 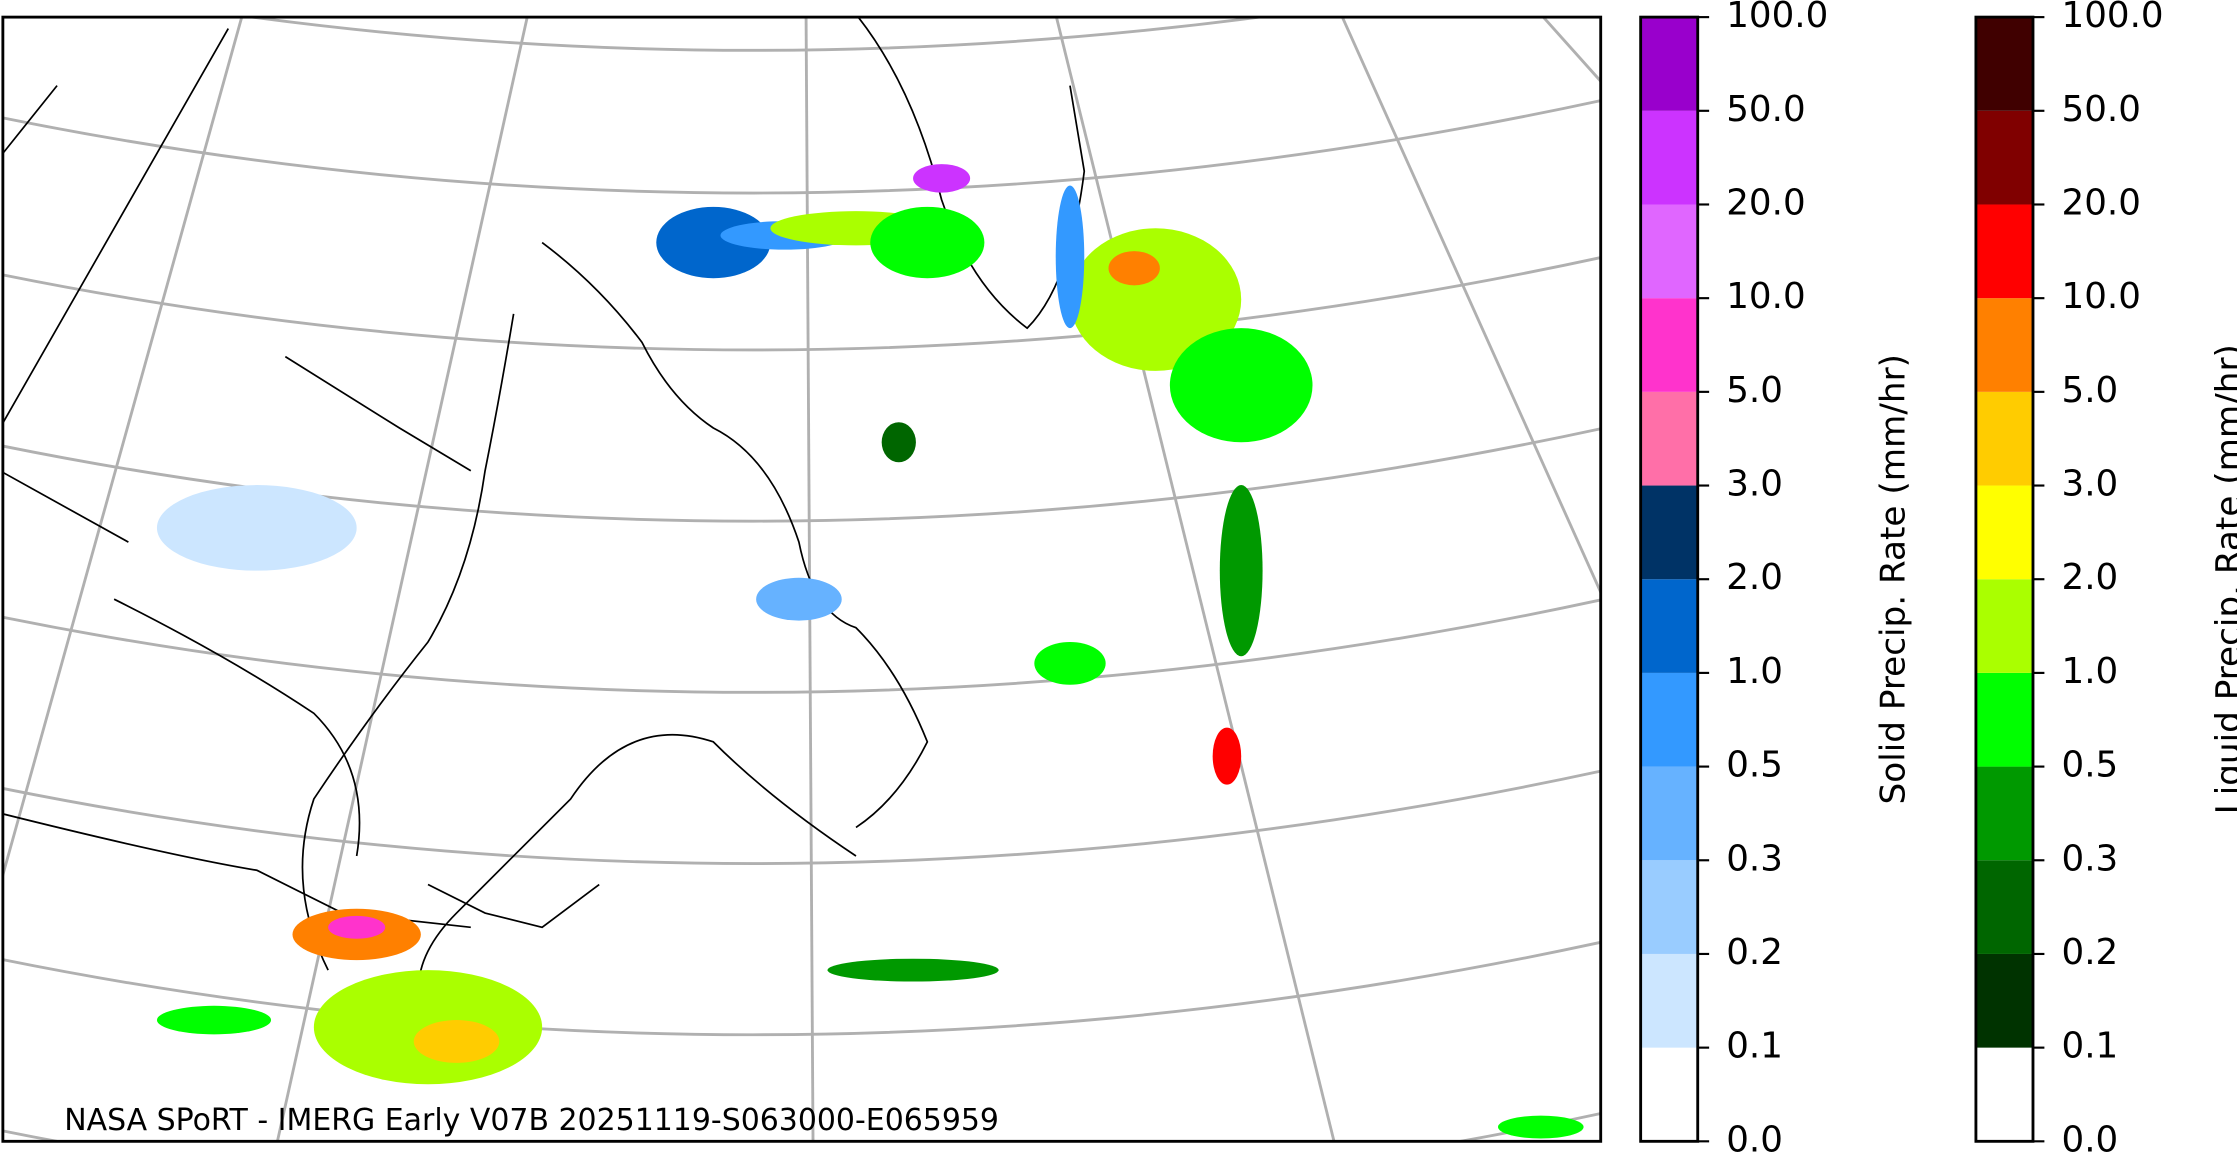 I want to click on colorbar-title: Solid Precip. Rate (mm/hr), so click(x=1894, y=579).